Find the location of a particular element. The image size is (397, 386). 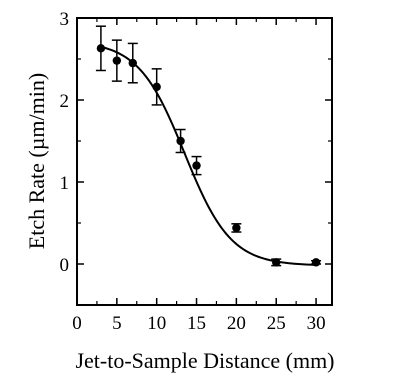

y-tick-label: 3 is located at coordinates (65, 19).